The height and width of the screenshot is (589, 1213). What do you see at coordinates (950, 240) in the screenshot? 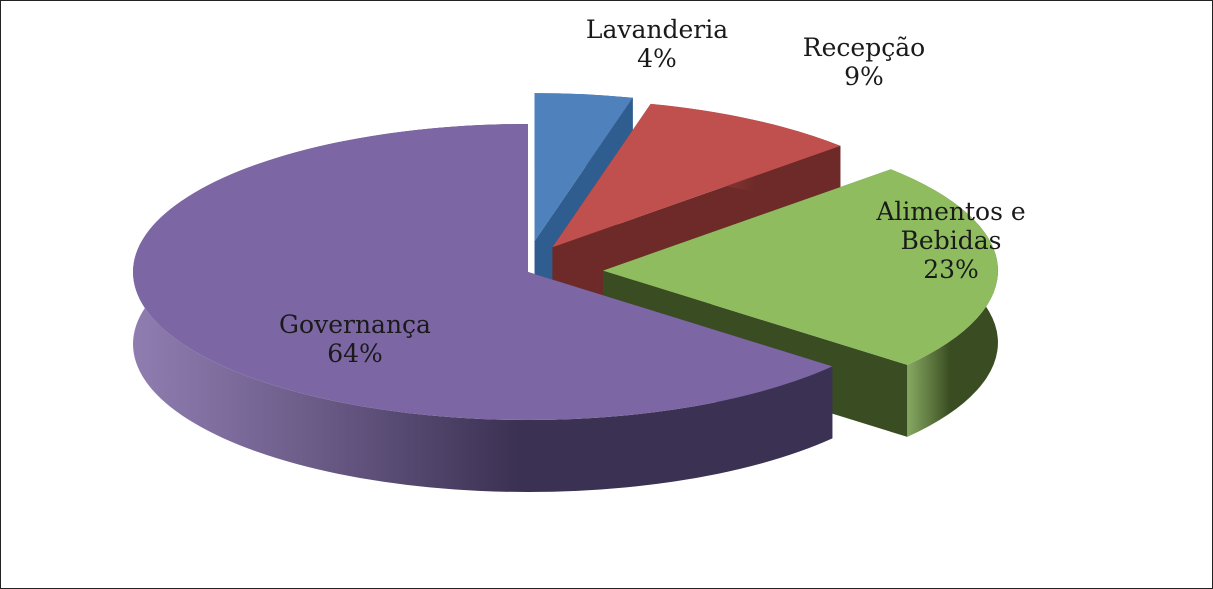
I see `data-label-alimentos-e-bebidas: Alimentos e Bebidas 23%` at bounding box center [950, 240].